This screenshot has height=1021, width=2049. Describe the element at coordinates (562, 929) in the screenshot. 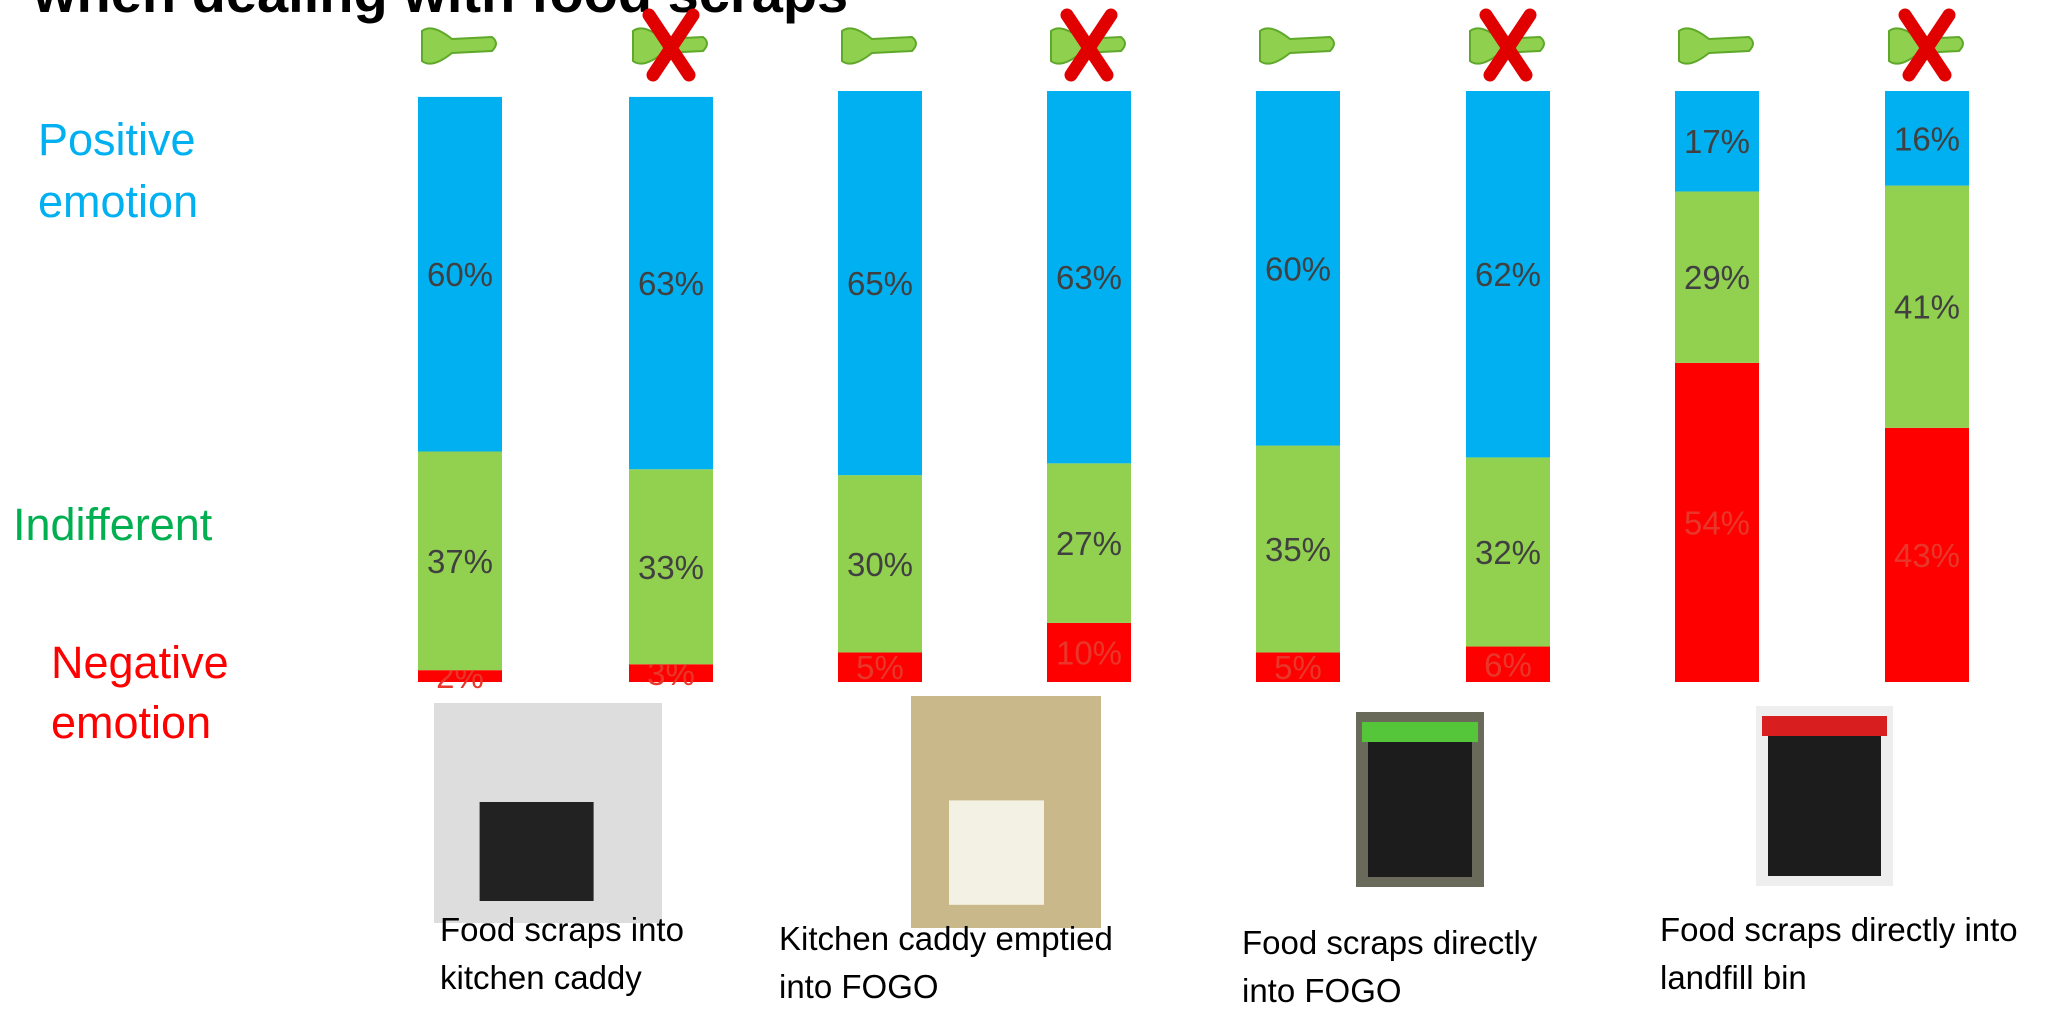

I see `group-caption: Food scraps into` at that location.